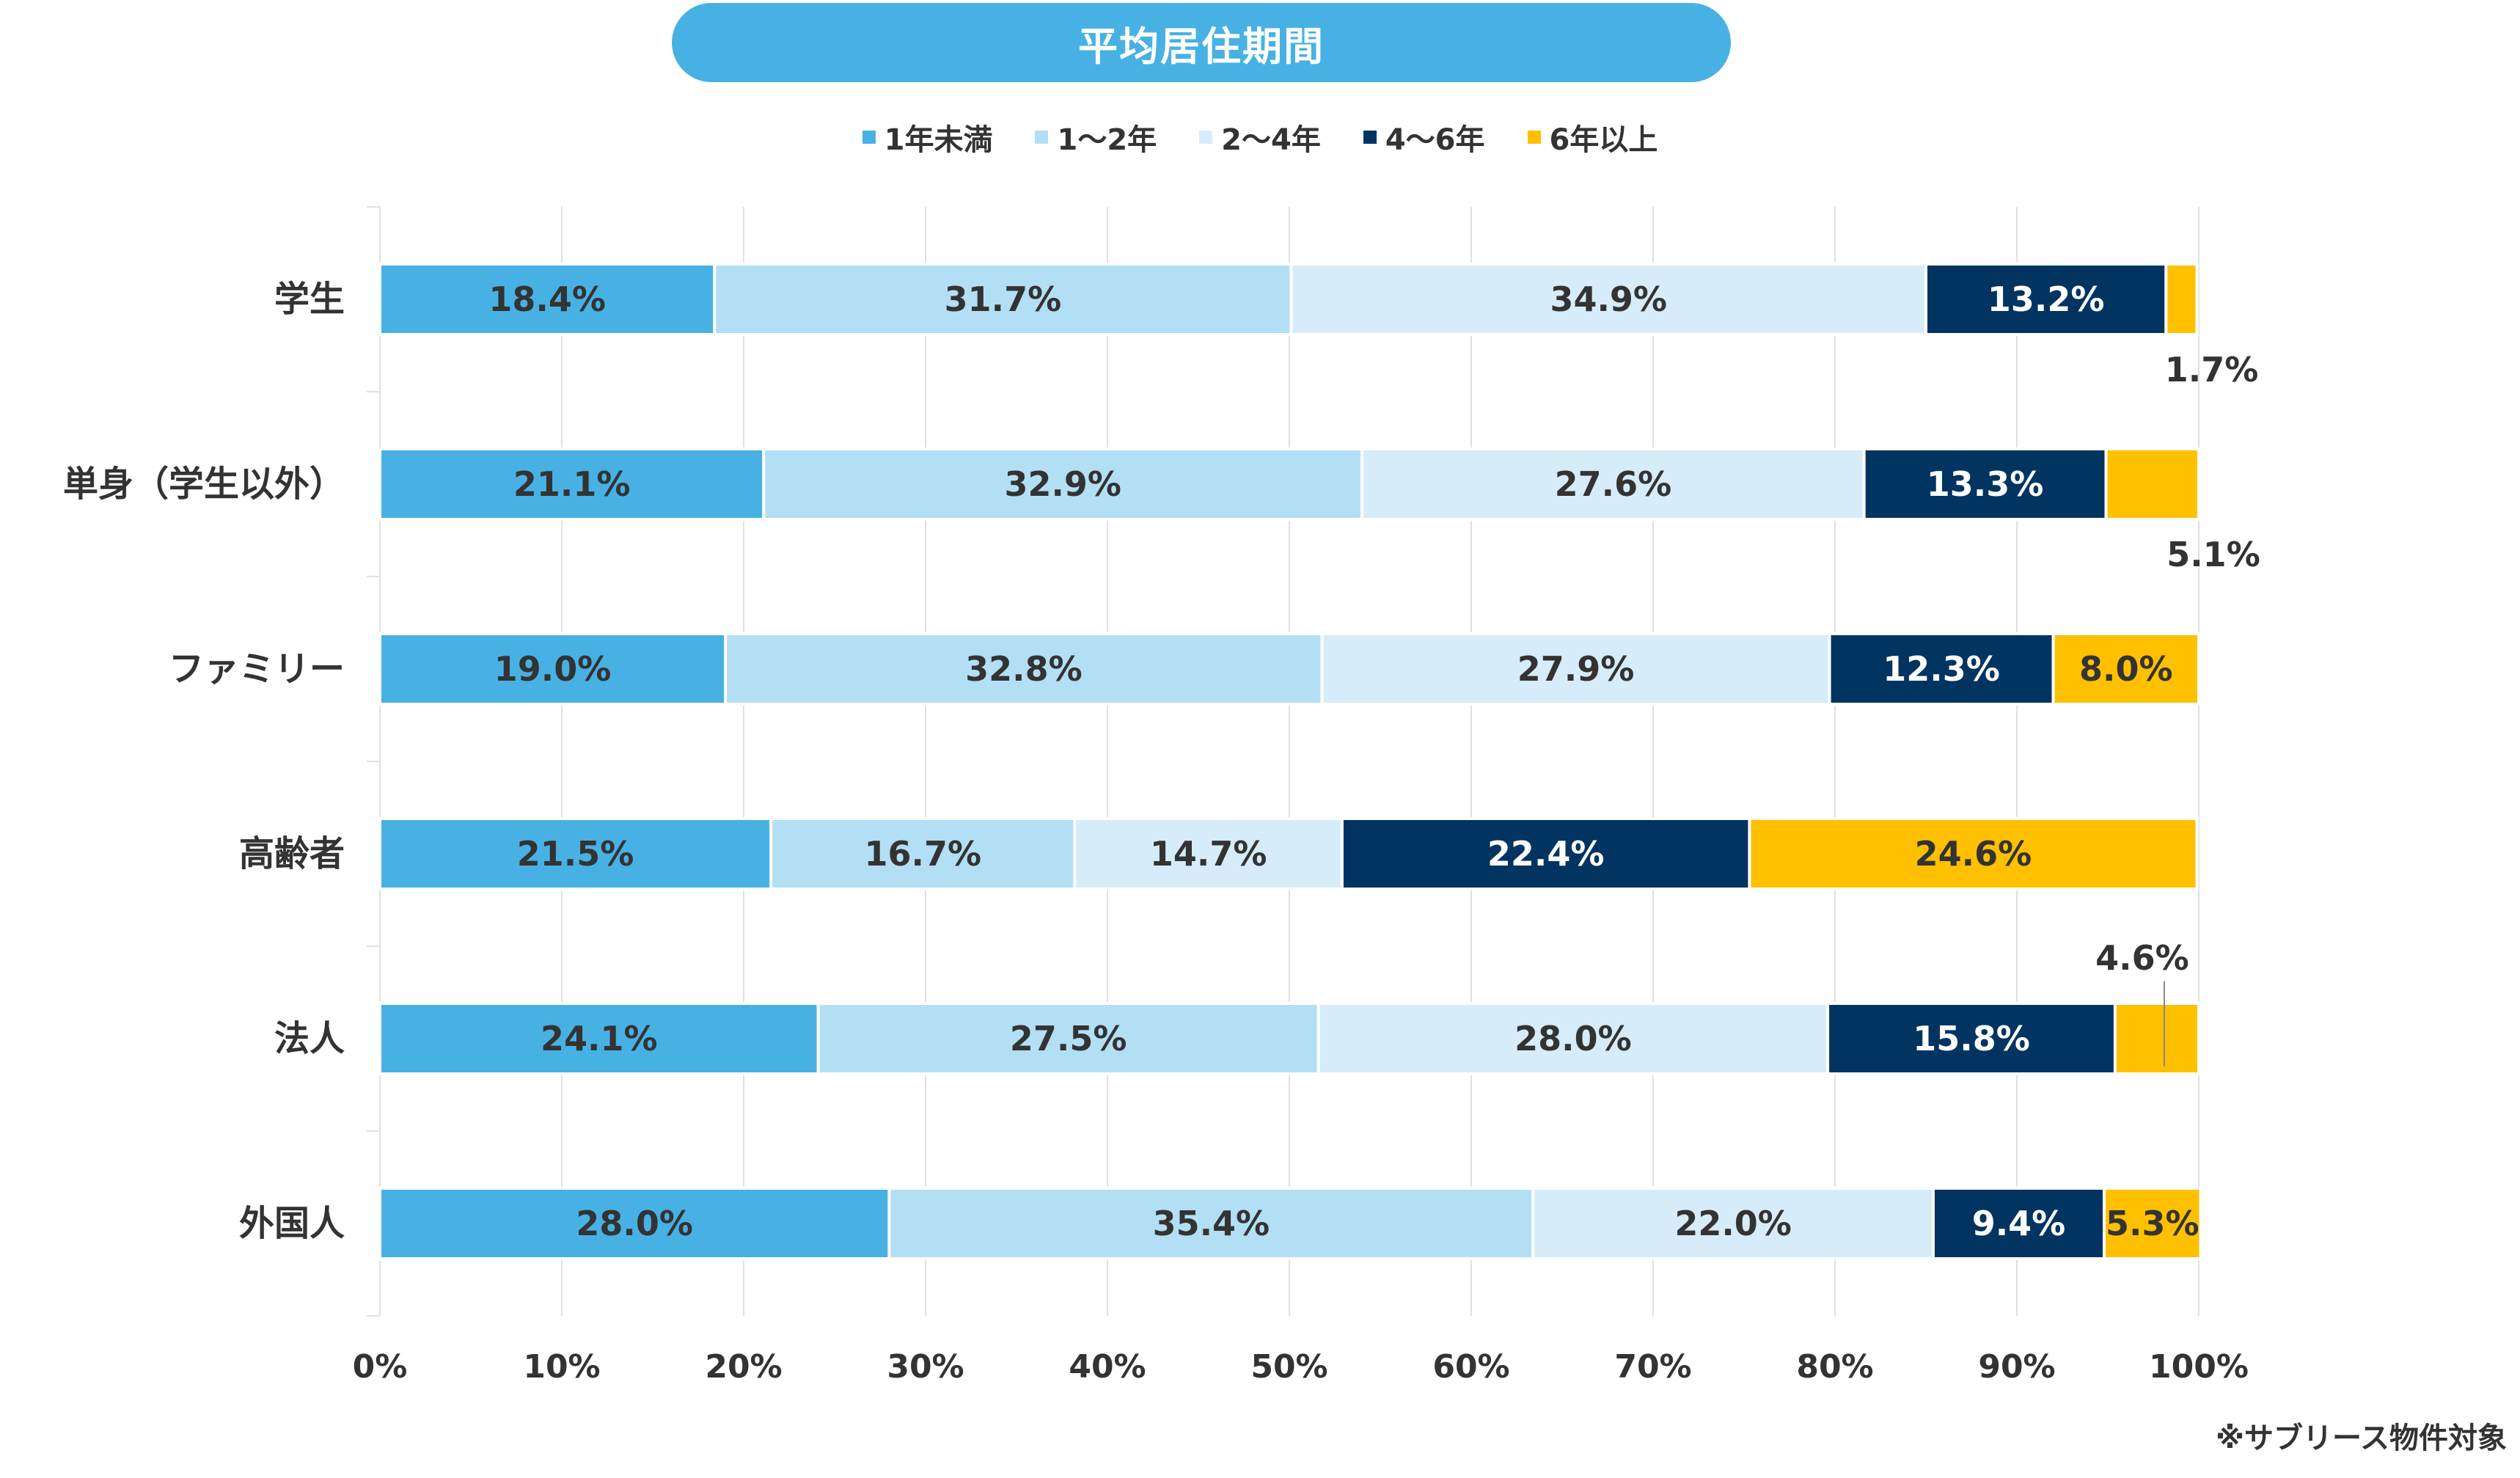  What do you see at coordinates (1201, 46) in the screenshot?
I see `chart-title: 平均居住期間` at bounding box center [1201, 46].